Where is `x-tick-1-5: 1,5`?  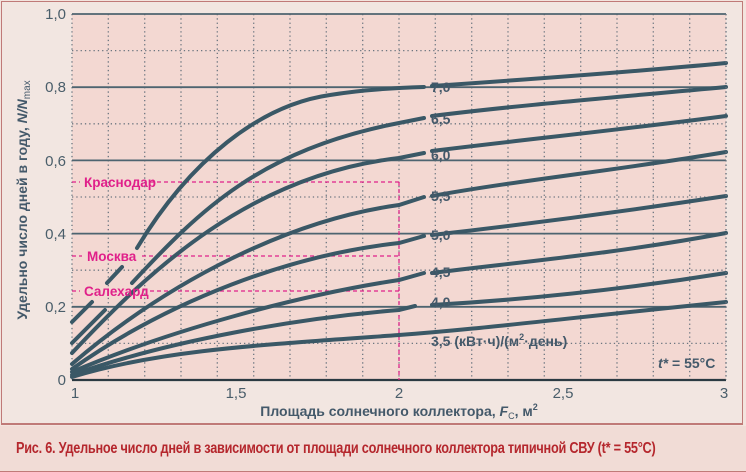
x-tick-1-5: 1,5 is located at coordinates (236, 393).